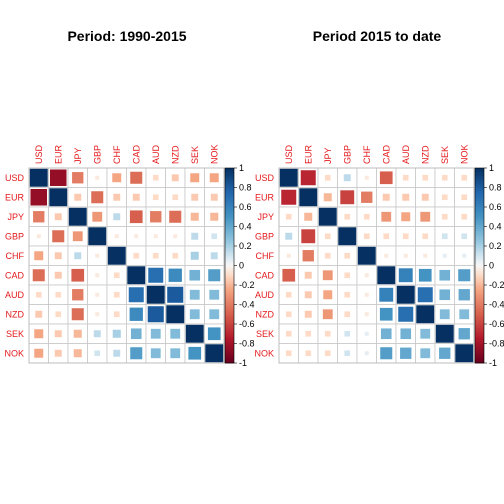 Image resolution: width=504 pixels, height=504 pixels. Describe the element at coordinates (15, 275) in the screenshot. I see `row-label-CAD: CAD` at that location.